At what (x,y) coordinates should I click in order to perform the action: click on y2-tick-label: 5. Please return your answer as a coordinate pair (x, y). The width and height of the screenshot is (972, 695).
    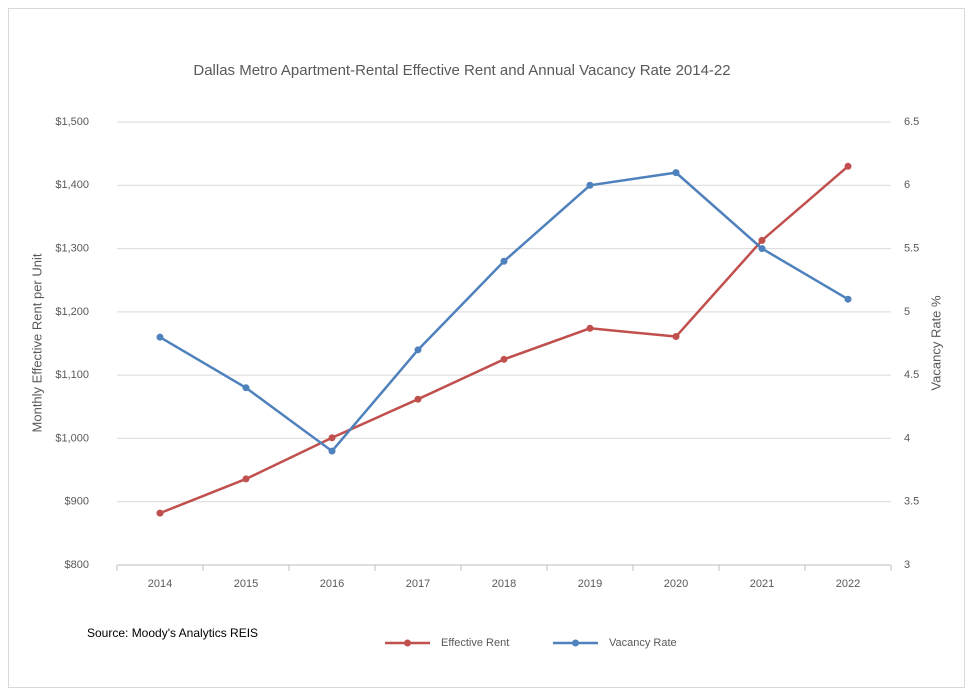
    Looking at the image, I should click on (907, 312).